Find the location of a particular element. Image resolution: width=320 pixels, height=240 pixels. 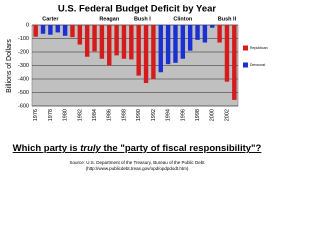

x-tick-label: 2002 is located at coordinates (227, 115).